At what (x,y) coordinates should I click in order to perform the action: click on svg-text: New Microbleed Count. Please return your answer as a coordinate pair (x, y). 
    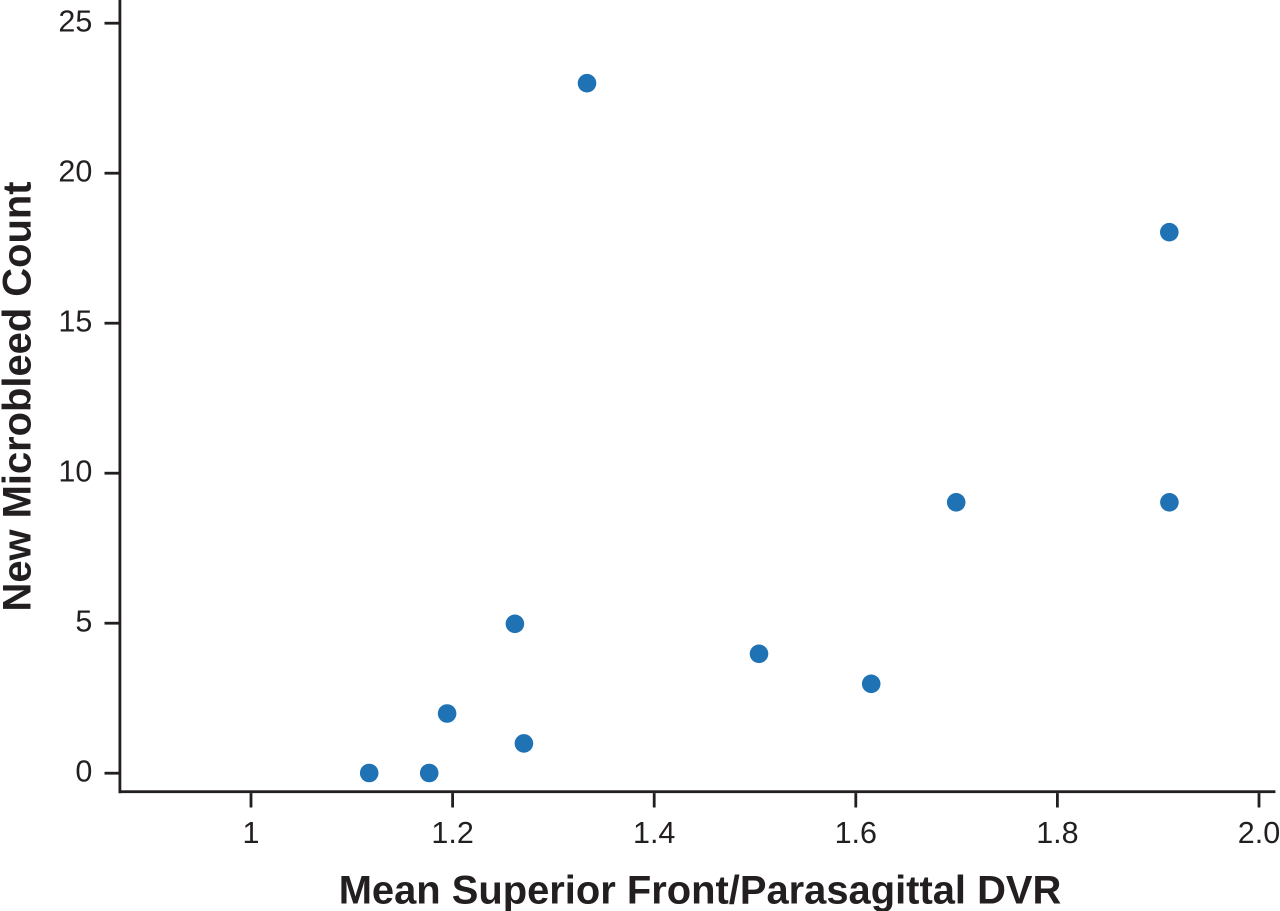
    Looking at the image, I should click on (20, 397).